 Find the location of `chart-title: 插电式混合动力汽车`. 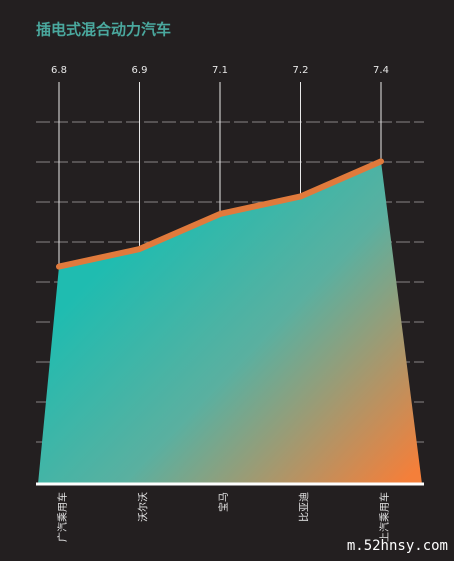

chart-title: 插电式混合动力汽车 is located at coordinates (103, 30).